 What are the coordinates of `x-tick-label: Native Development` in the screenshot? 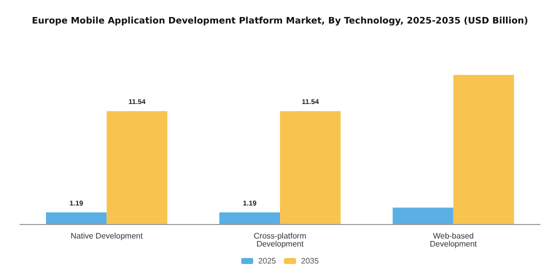 It's located at (107, 236).